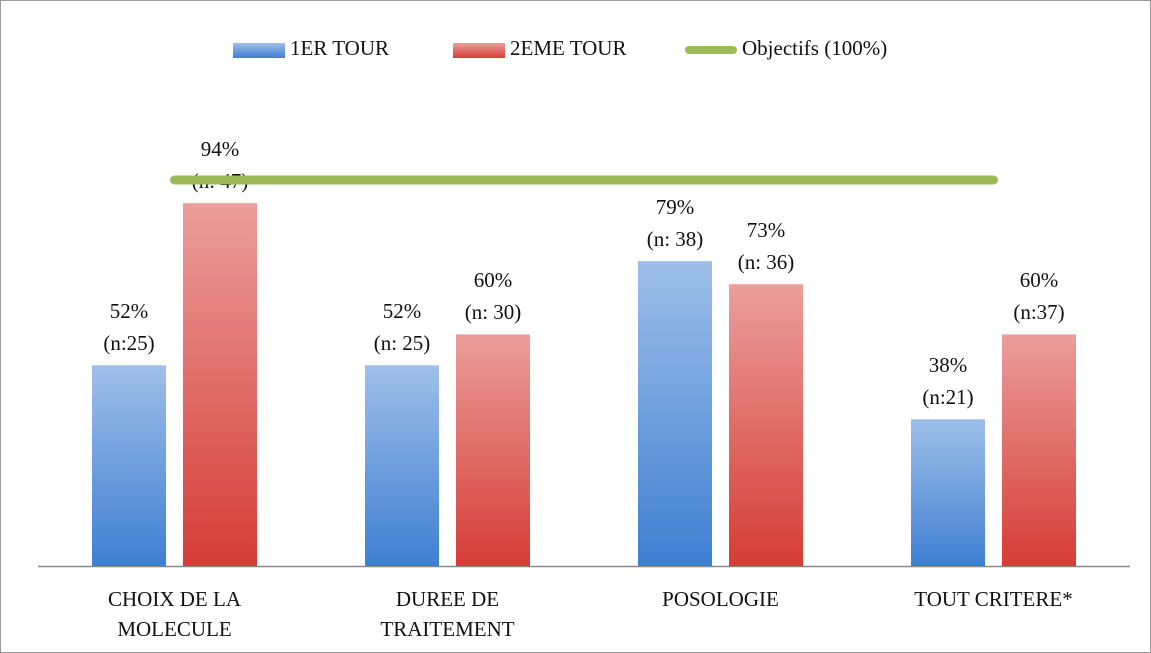 The height and width of the screenshot is (653, 1151). What do you see at coordinates (947, 397) in the screenshot?
I see `data-label: (n:21)` at bounding box center [947, 397].